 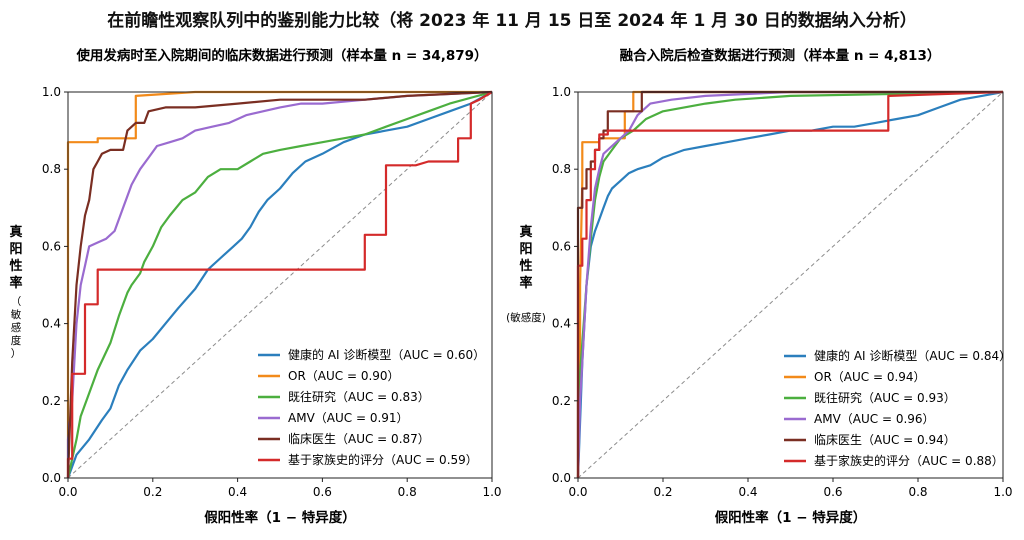 What do you see at coordinates (885, 440) in the screenshot?
I see `legend-entry-5: 临床医生（AUC = 0.94）` at bounding box center [885, 440].